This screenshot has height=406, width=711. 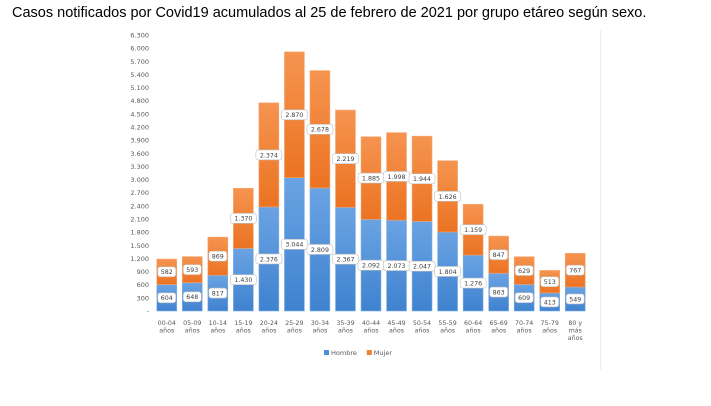 What do you see at coordinates (371, 178) in the screenshot?
I see `svg-text: 1.885` at bounding box center [371, 178].